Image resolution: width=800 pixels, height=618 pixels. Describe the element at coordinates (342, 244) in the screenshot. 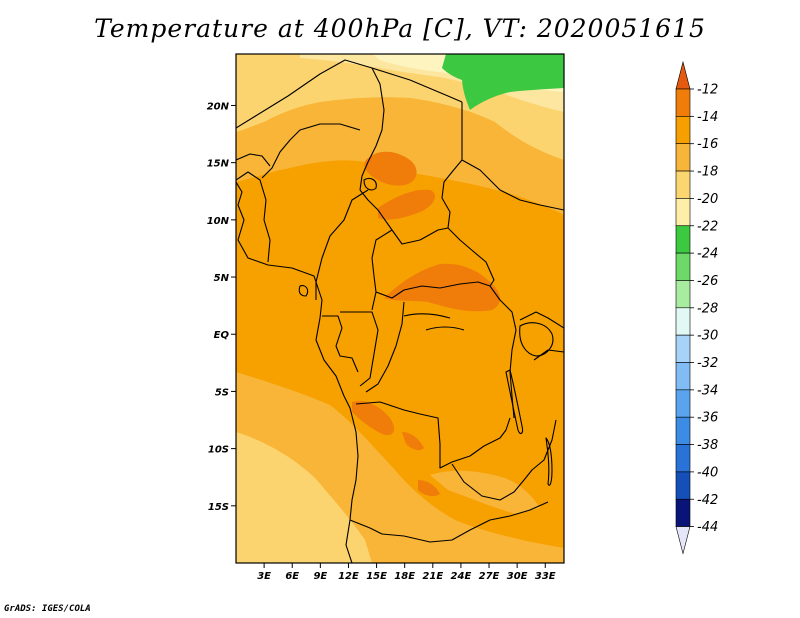

I see `border-nigeria-cameroon` at that location.